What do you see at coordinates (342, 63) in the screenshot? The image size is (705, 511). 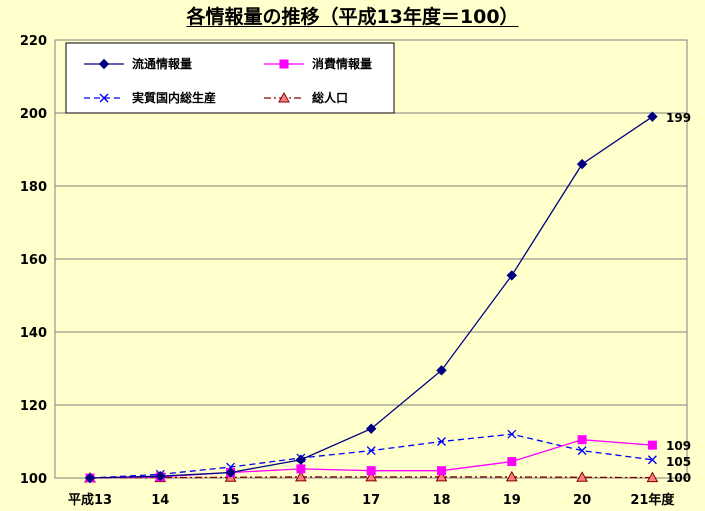 I see `legend-label: 消費情報量` at bounding box center [342, 63].